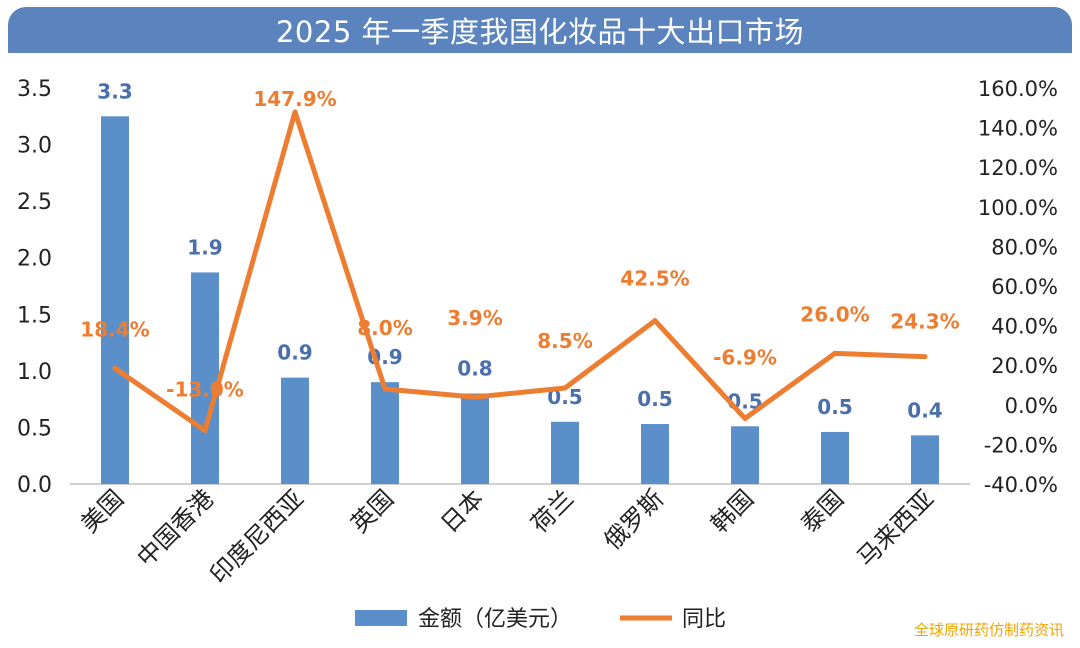  I want to click on left-axis-tick-label: 3.5, so click(34, 89).